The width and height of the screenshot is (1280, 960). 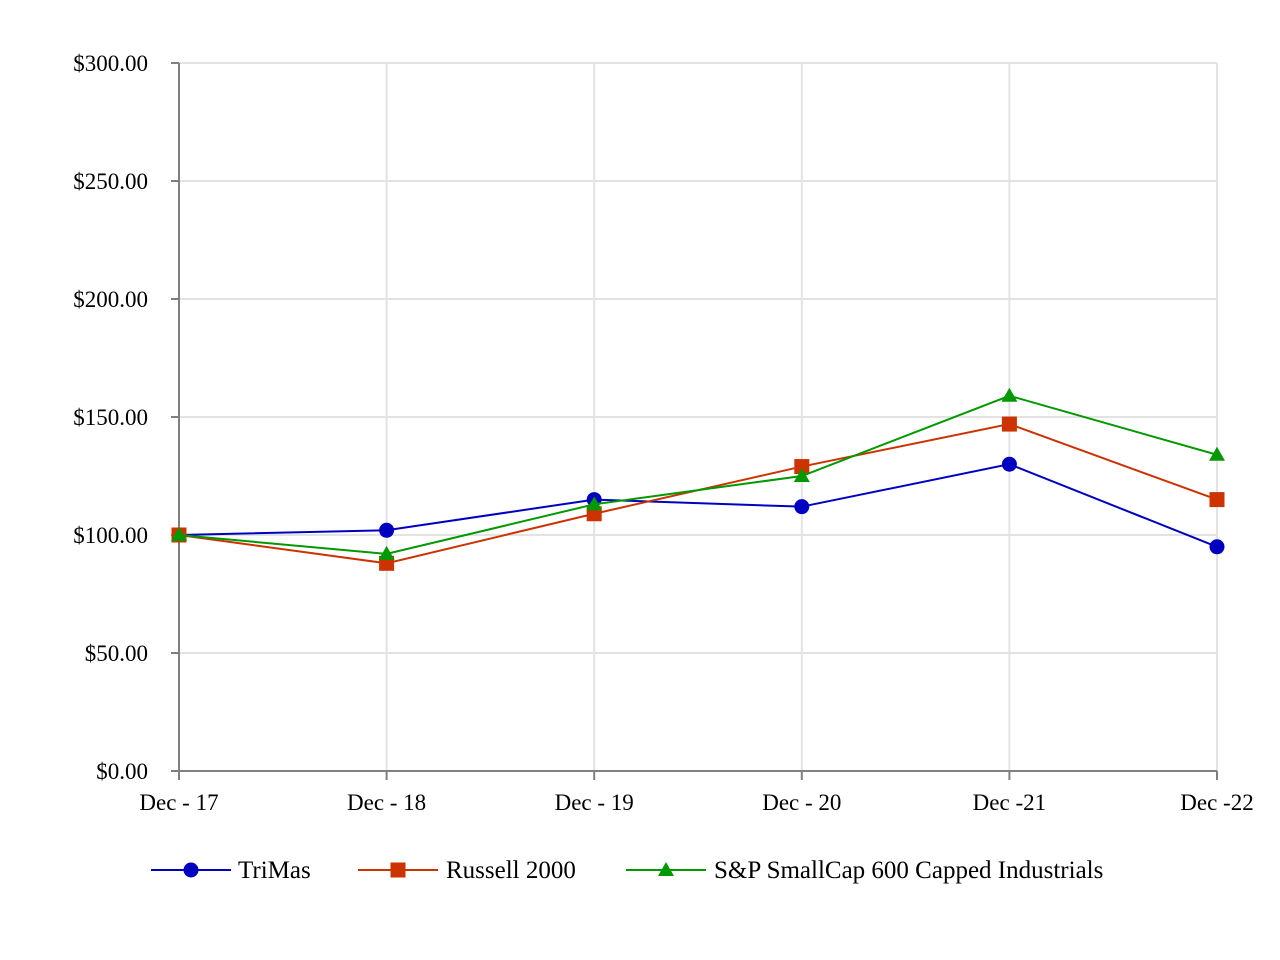 What do you see at coordinates (231, 870) in the screenshot?
I see `legend-item: TriMas` at bounding box center [231, 870].